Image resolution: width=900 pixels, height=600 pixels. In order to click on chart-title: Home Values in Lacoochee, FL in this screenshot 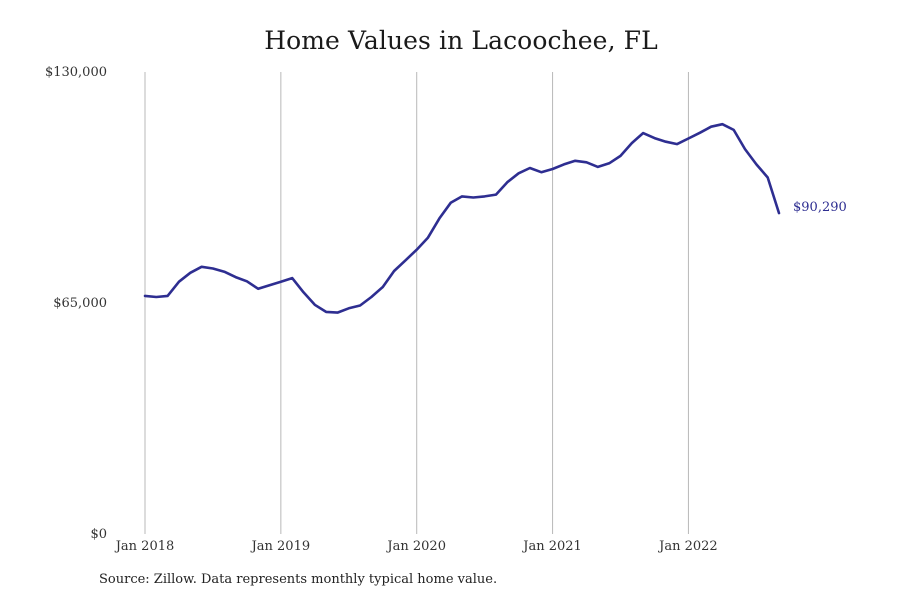, I will do `click(461, 40)`.